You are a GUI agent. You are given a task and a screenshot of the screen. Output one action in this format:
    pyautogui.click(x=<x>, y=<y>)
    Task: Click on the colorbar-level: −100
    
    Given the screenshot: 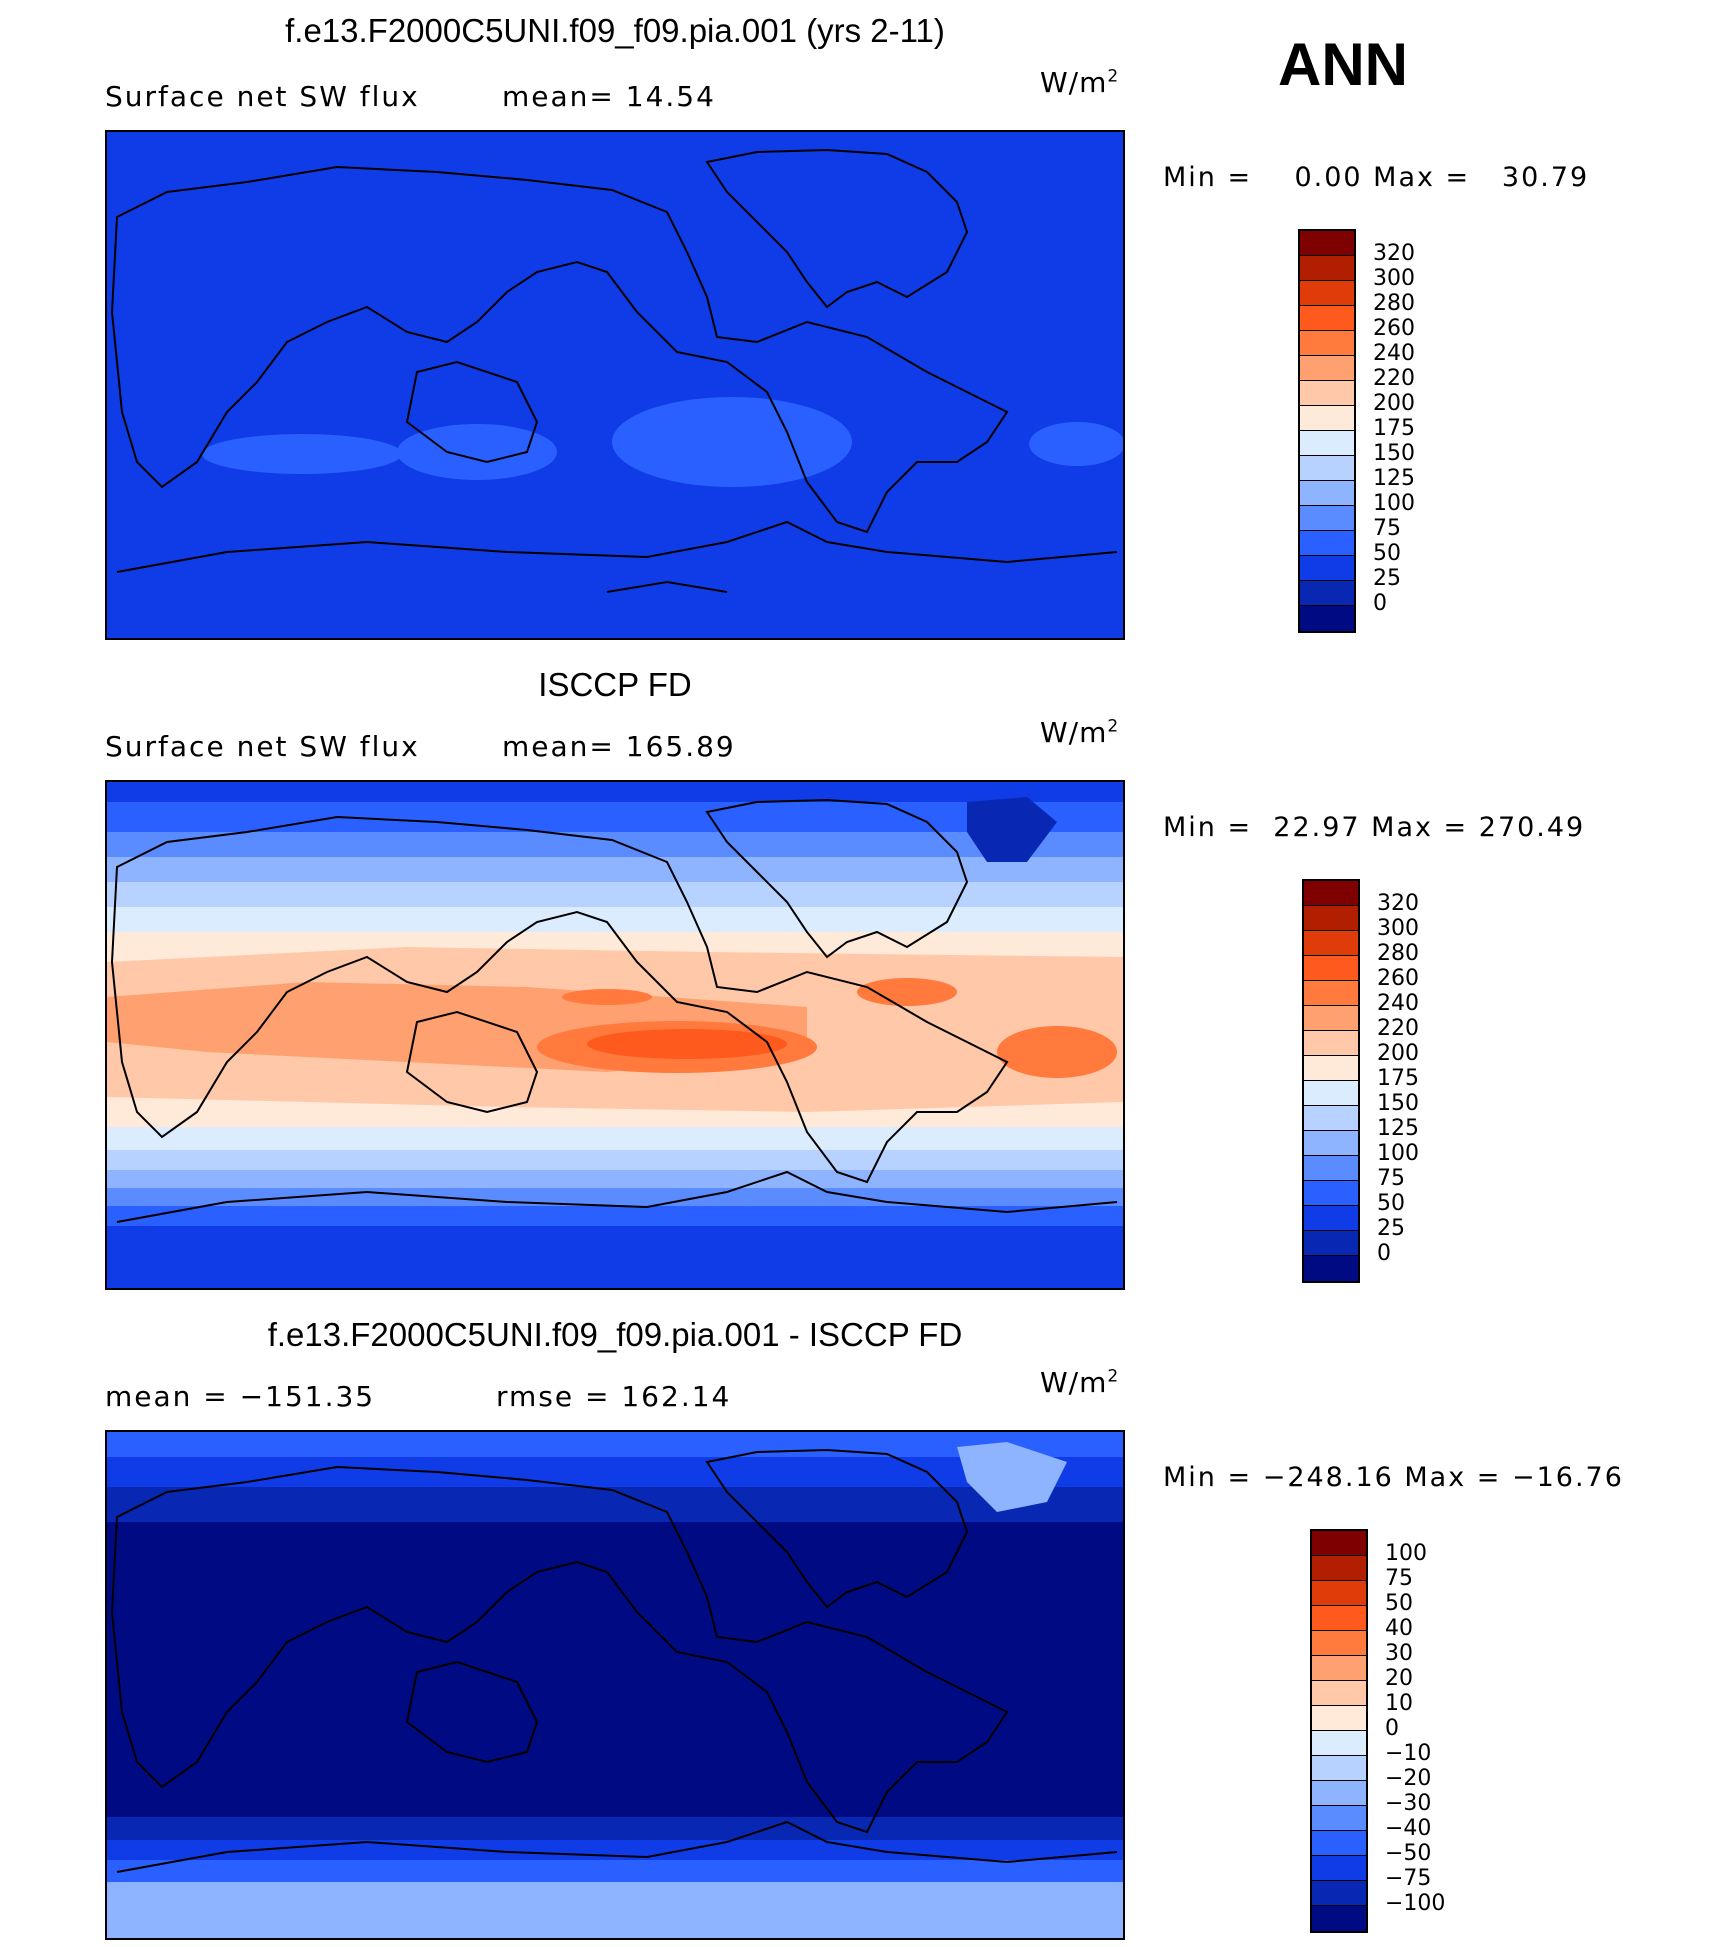 What is the action you would take?
    pyautogui.click(x=1415, y=1903)
    